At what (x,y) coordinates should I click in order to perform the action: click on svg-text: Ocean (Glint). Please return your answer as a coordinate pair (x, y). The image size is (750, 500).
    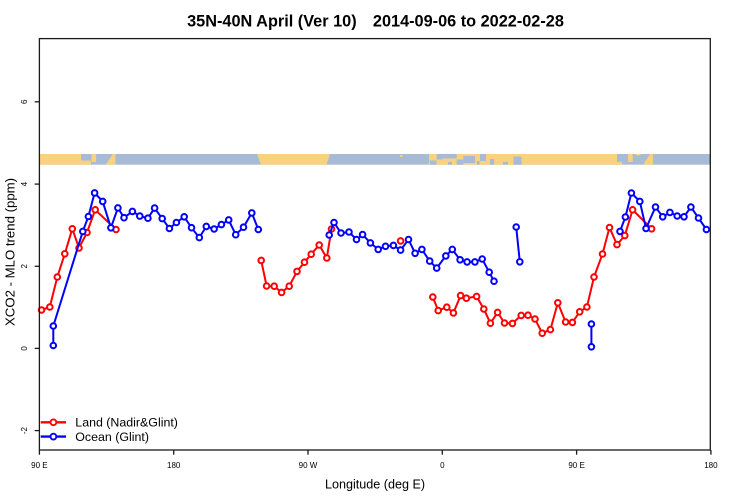
    Looking at the image, I should click on (112, 437).